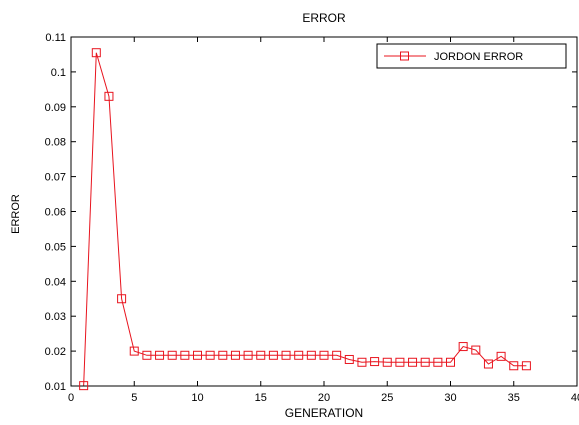 The image size is (579, 425). What do you see at coordinates (324, 18) in the screenshot?
I see `chart-title: ERROR` at bounding box center [324, 18].